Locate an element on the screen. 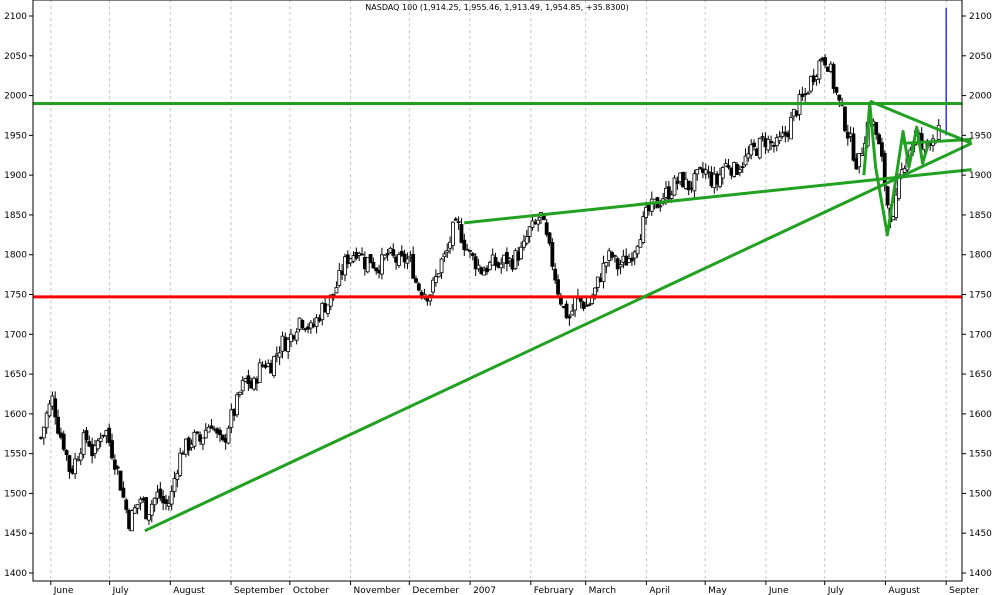 This screenshot has height=595, width=994. y-tick-label-right: 1400 is located at coordinates (980, 574).